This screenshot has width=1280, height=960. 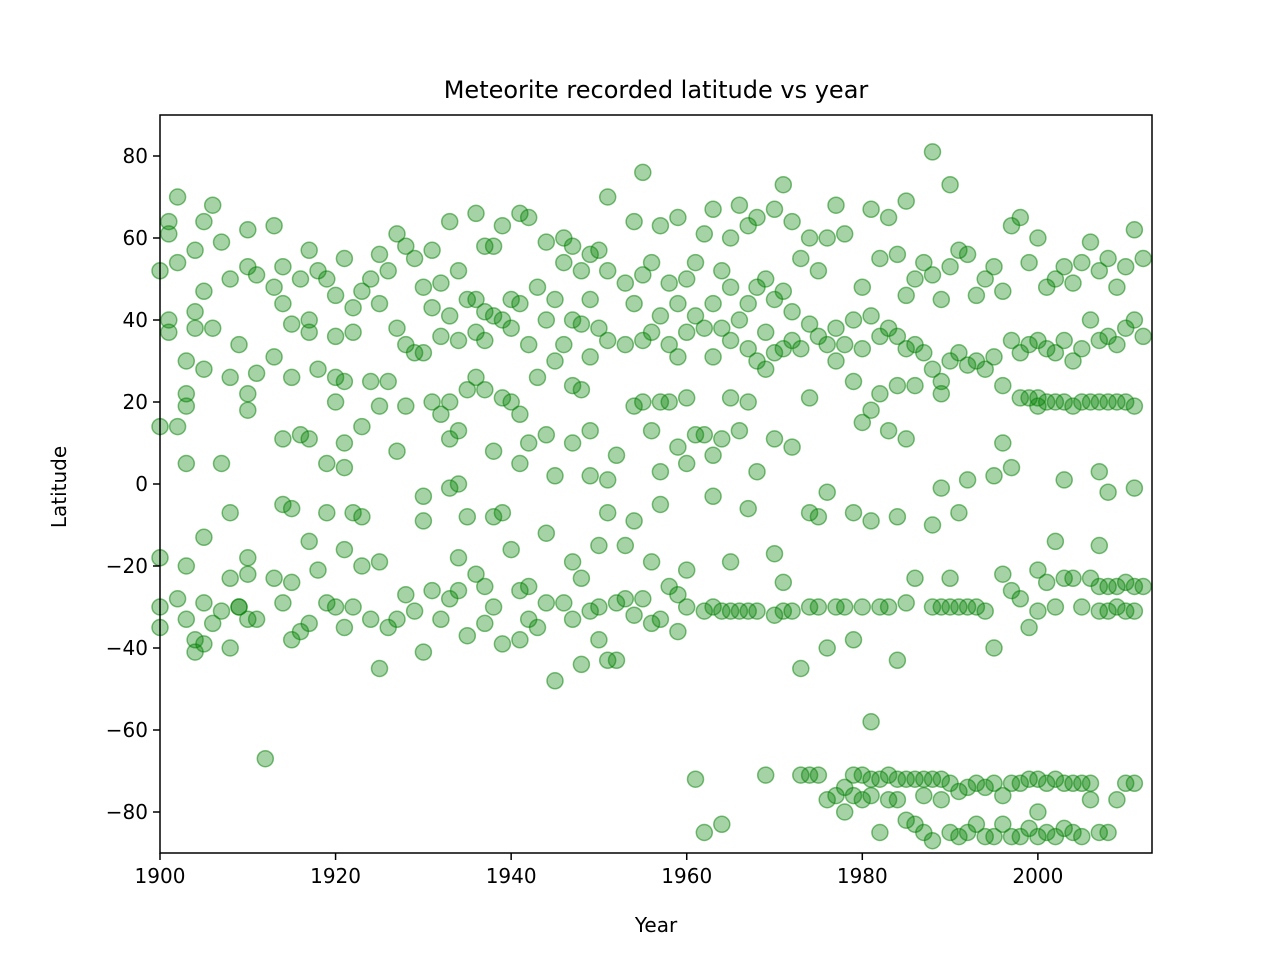 What do you see at coordinates (59, 487) in the screenshot?
I see `y-axis-label: Latitude` at bounding box center [59, 487].